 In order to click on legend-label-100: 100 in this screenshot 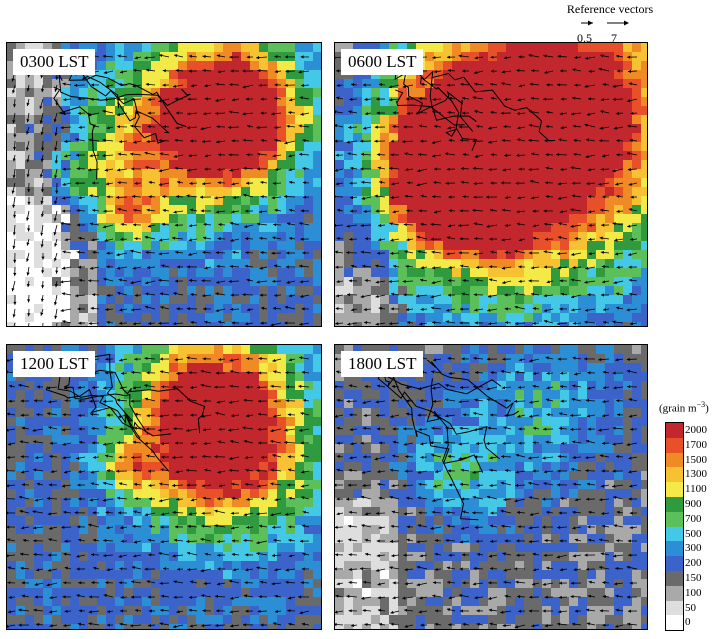, I will do `click(693, 592)`.